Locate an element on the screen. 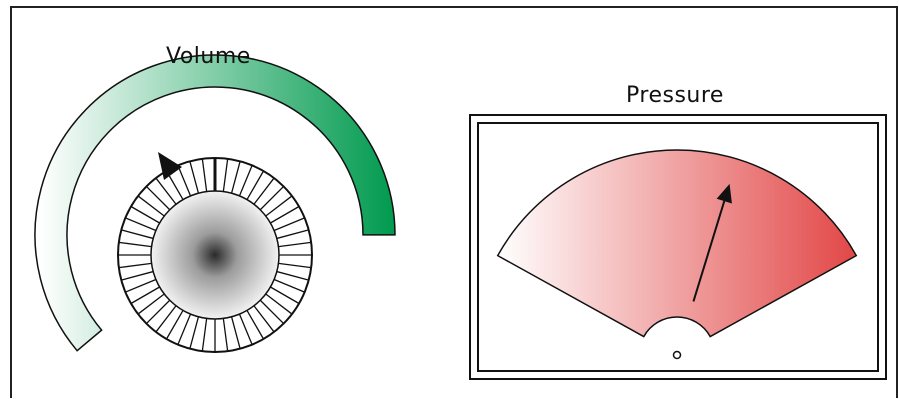 The width and height of the screenshot is (899, 399). volume-label: Volume is located at coordinates (208, 56).